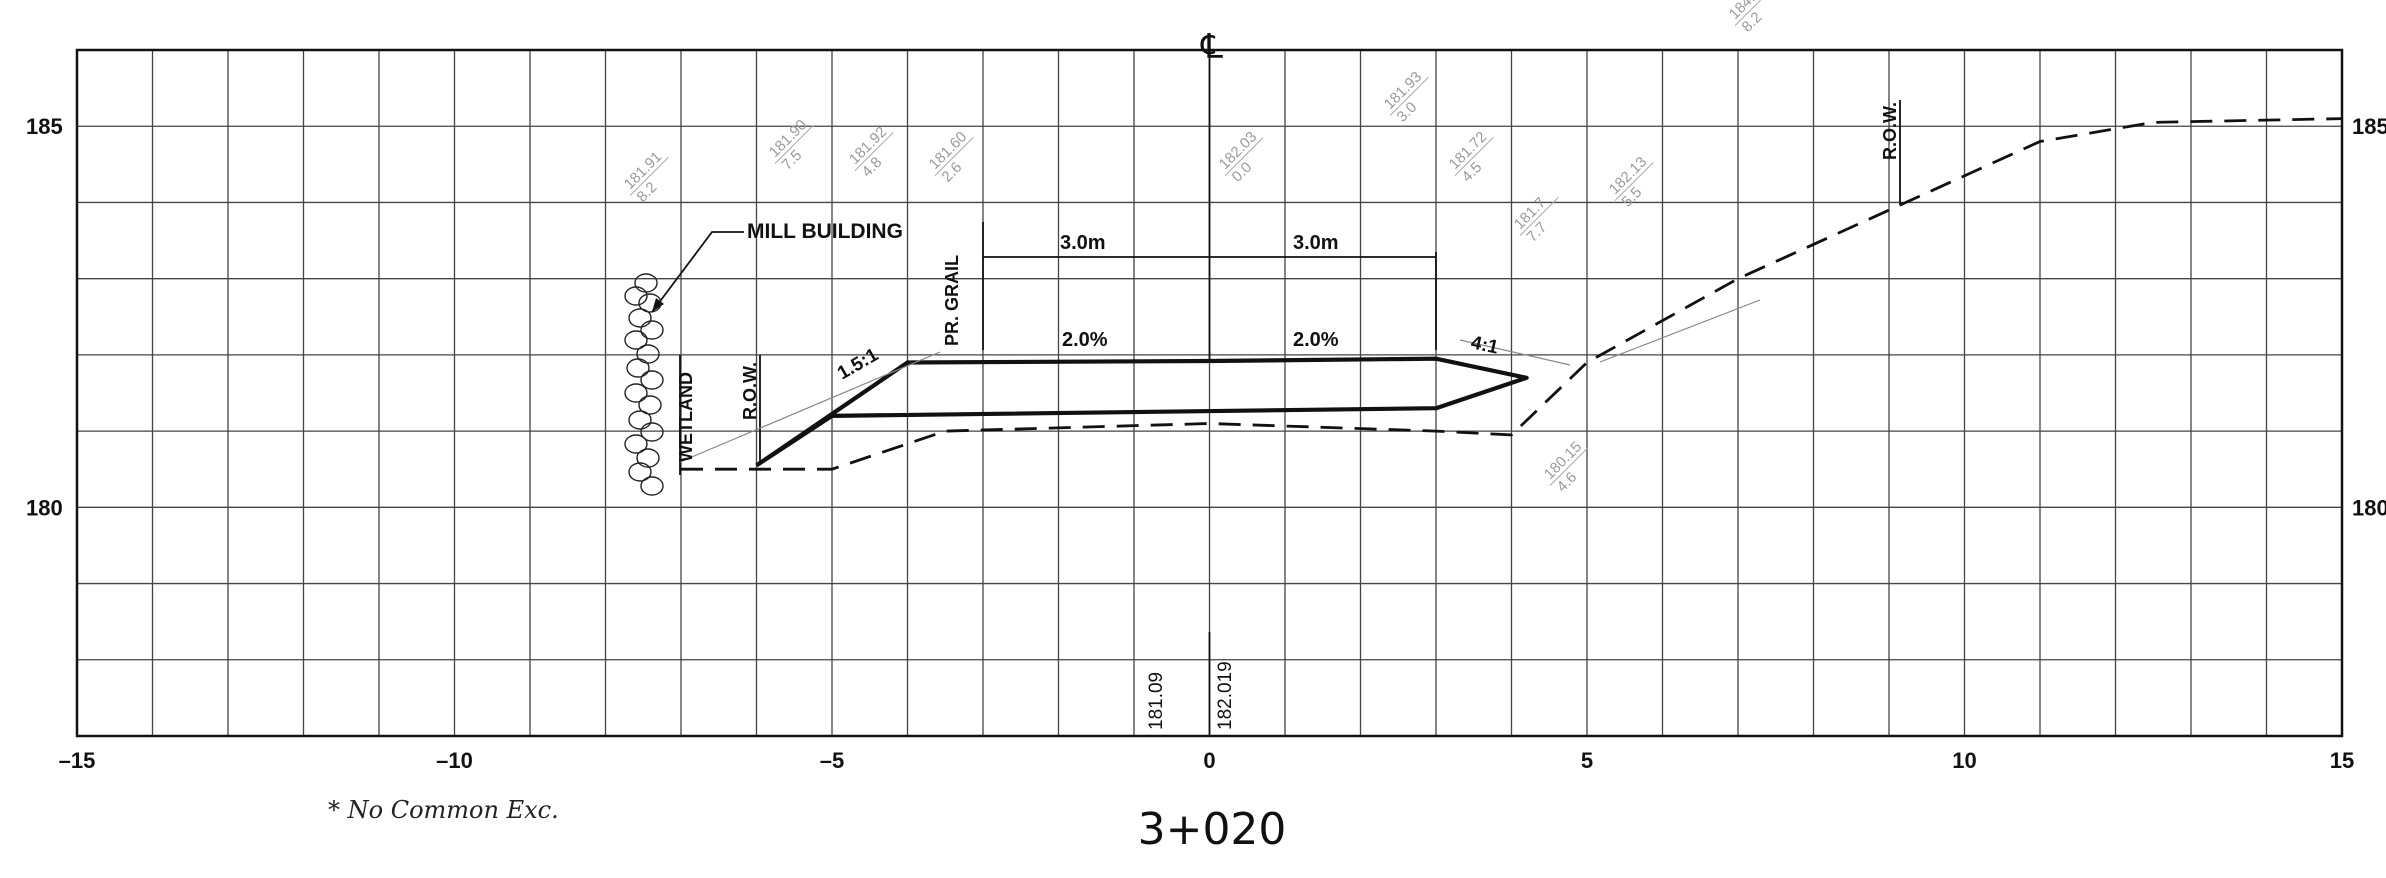  What do you see at coordinates (1211, 47) in the screenshot?
I see `centerline-symbol: ℄` at bounding box center [1211, 47].